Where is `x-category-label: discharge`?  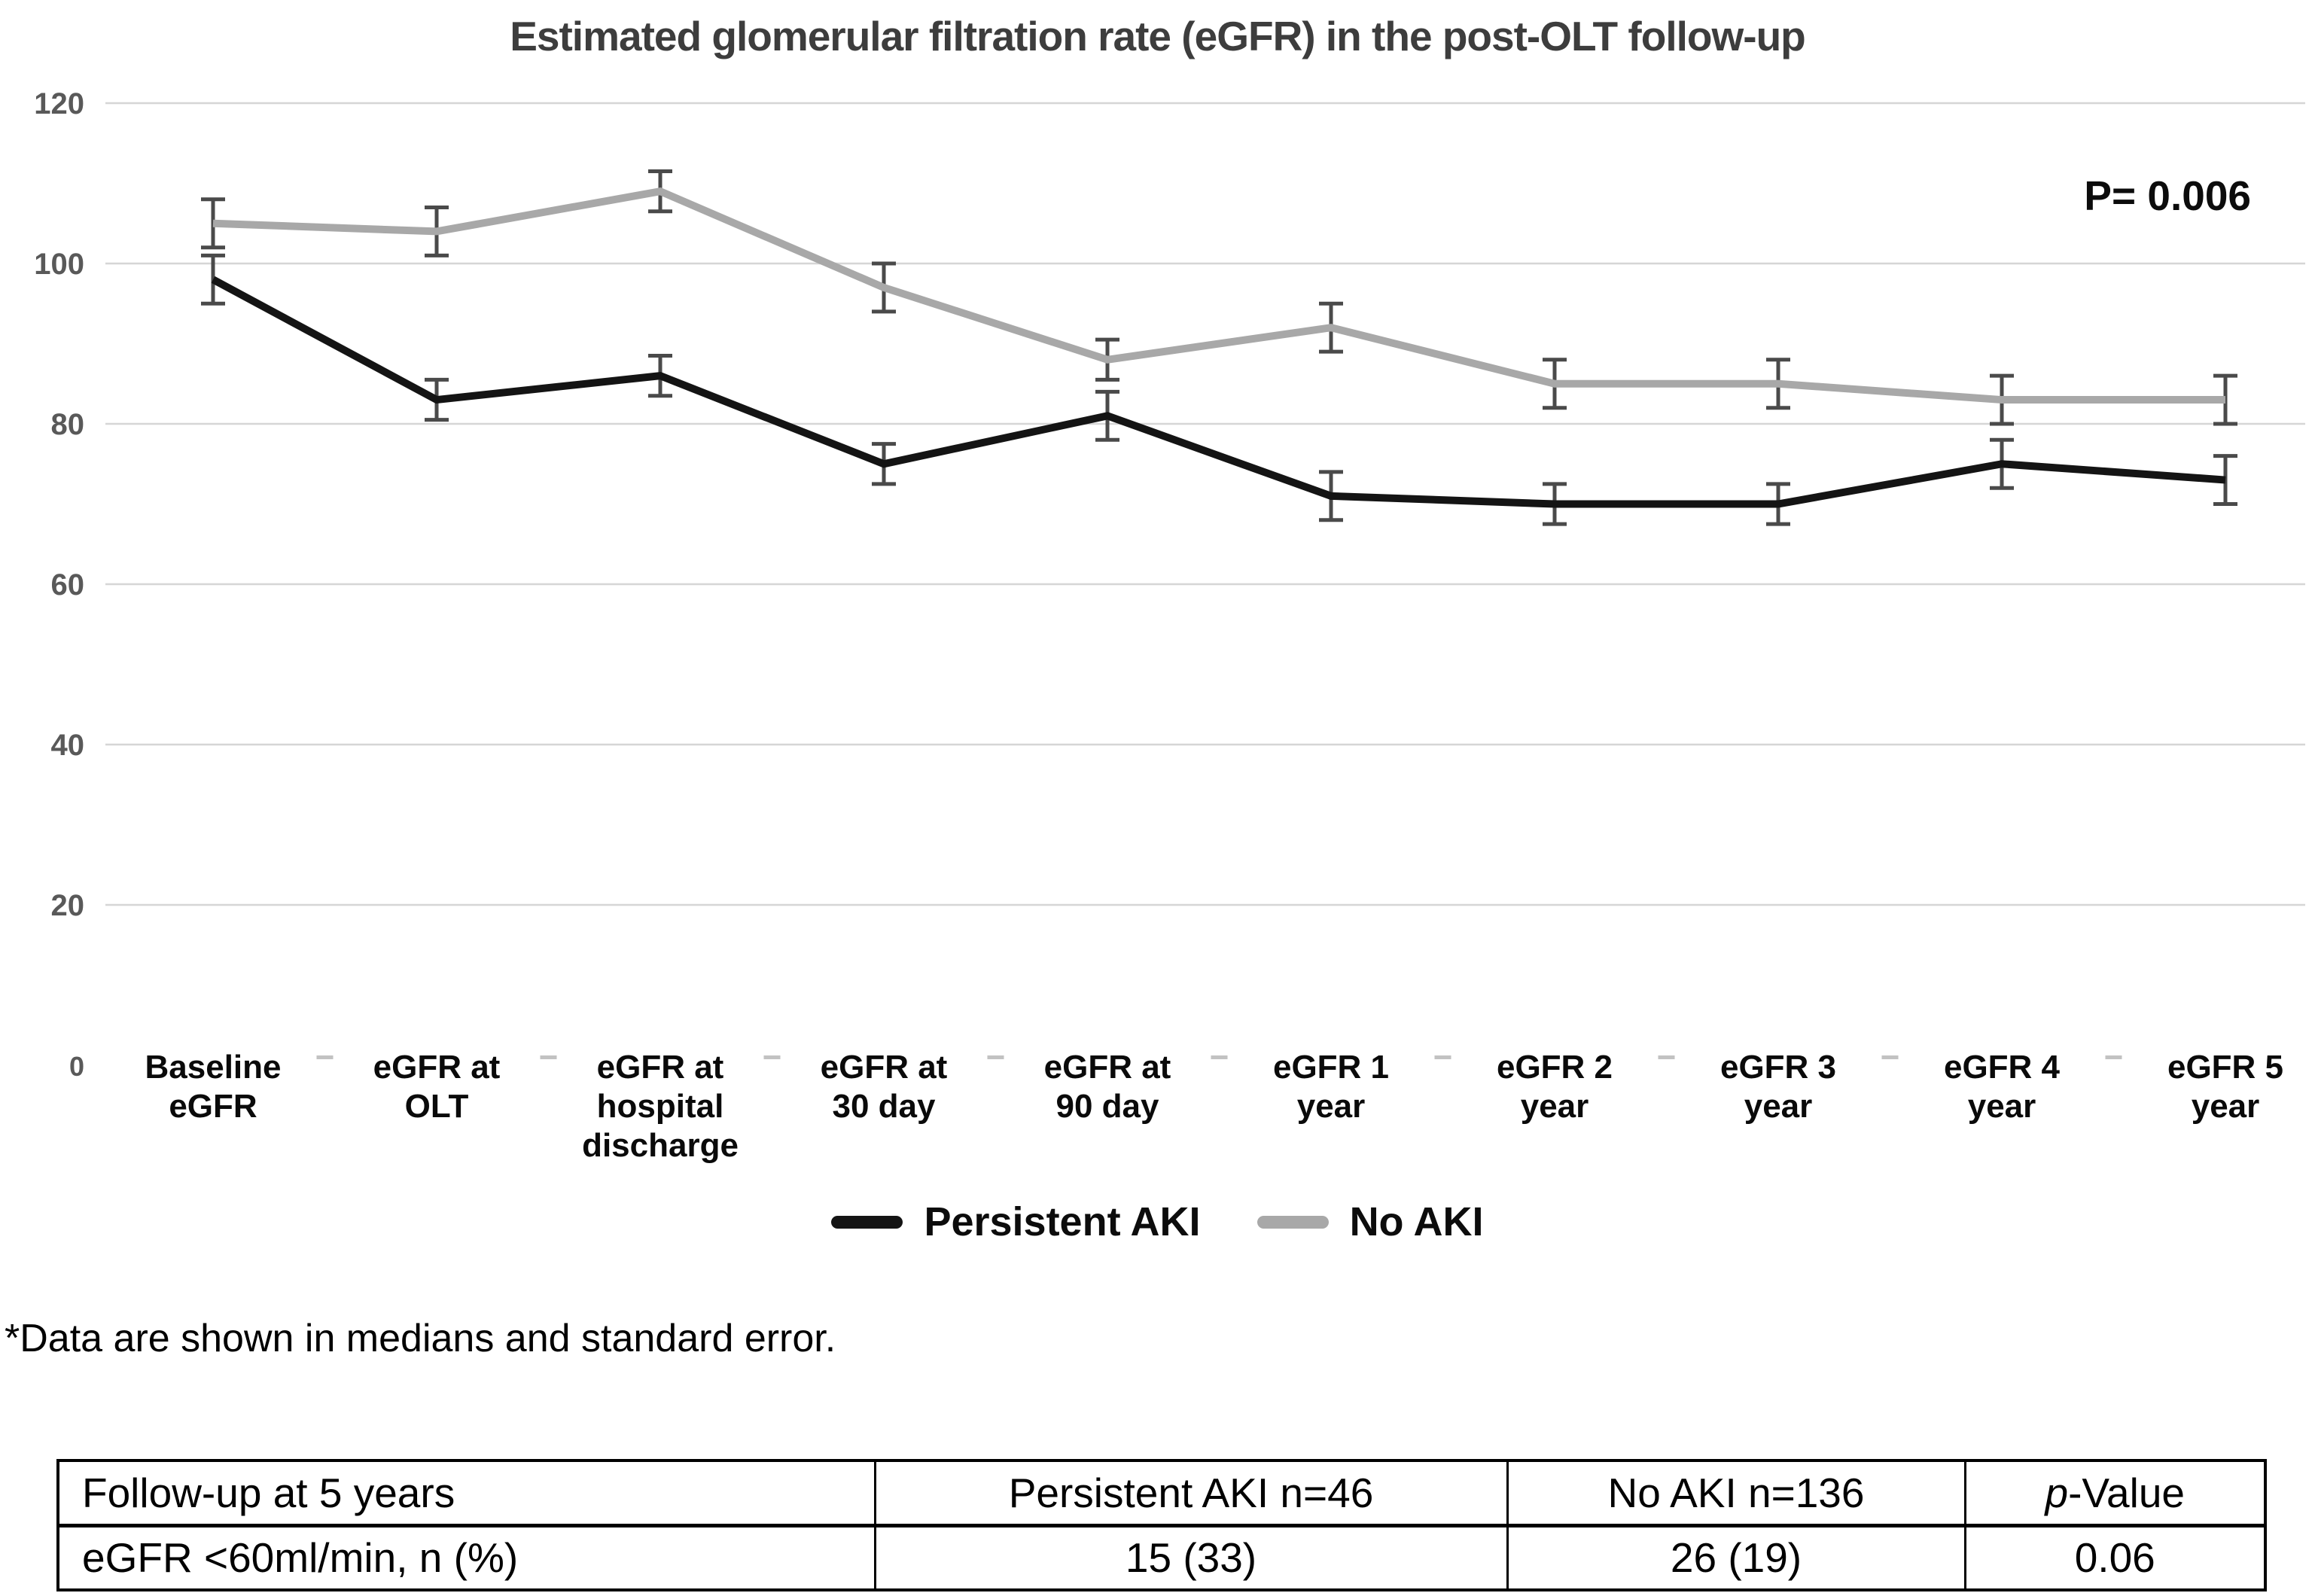
x-category-label: discharge is located at coordinates (660, 1145).